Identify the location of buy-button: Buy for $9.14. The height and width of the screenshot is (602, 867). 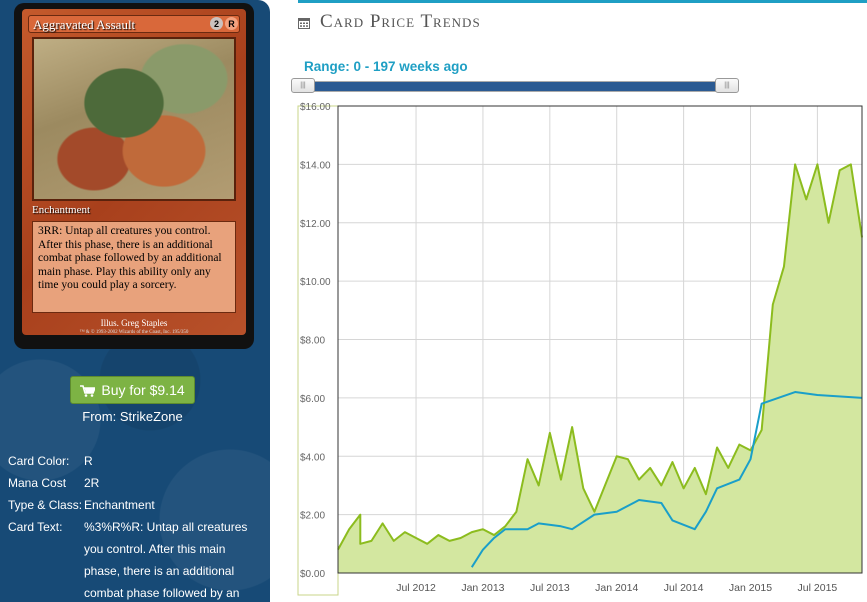
(132, 390).